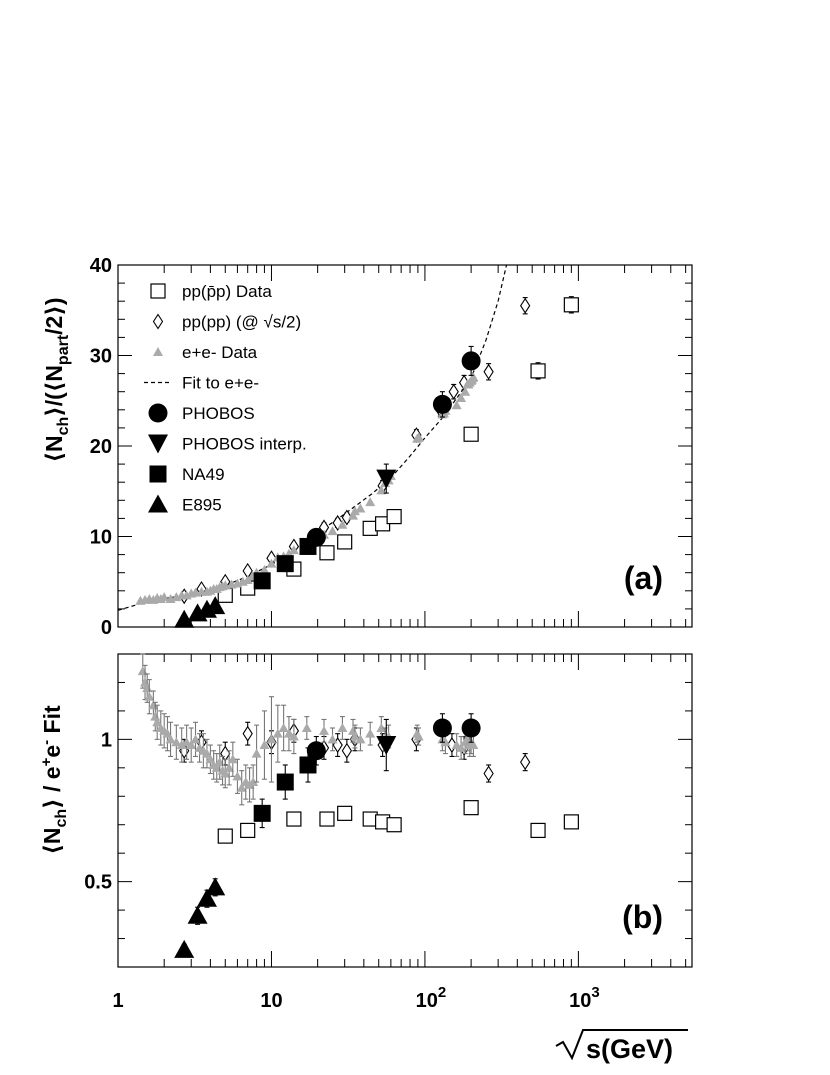 The height and width of the screenshot is (1075, 830). I want to click on panel-a-point-phobos-interp, so click(386, 479).